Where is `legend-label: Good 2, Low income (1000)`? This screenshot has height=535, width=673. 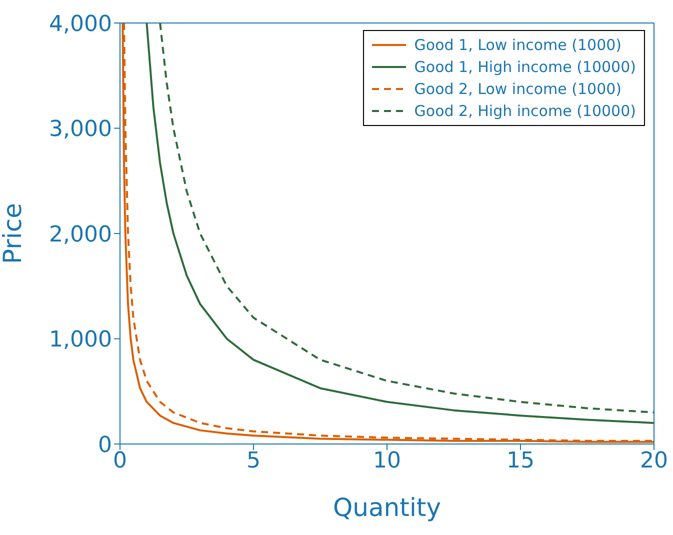
legend-label: Good 2, Low income (1000) is located at coordinates (518, 89).